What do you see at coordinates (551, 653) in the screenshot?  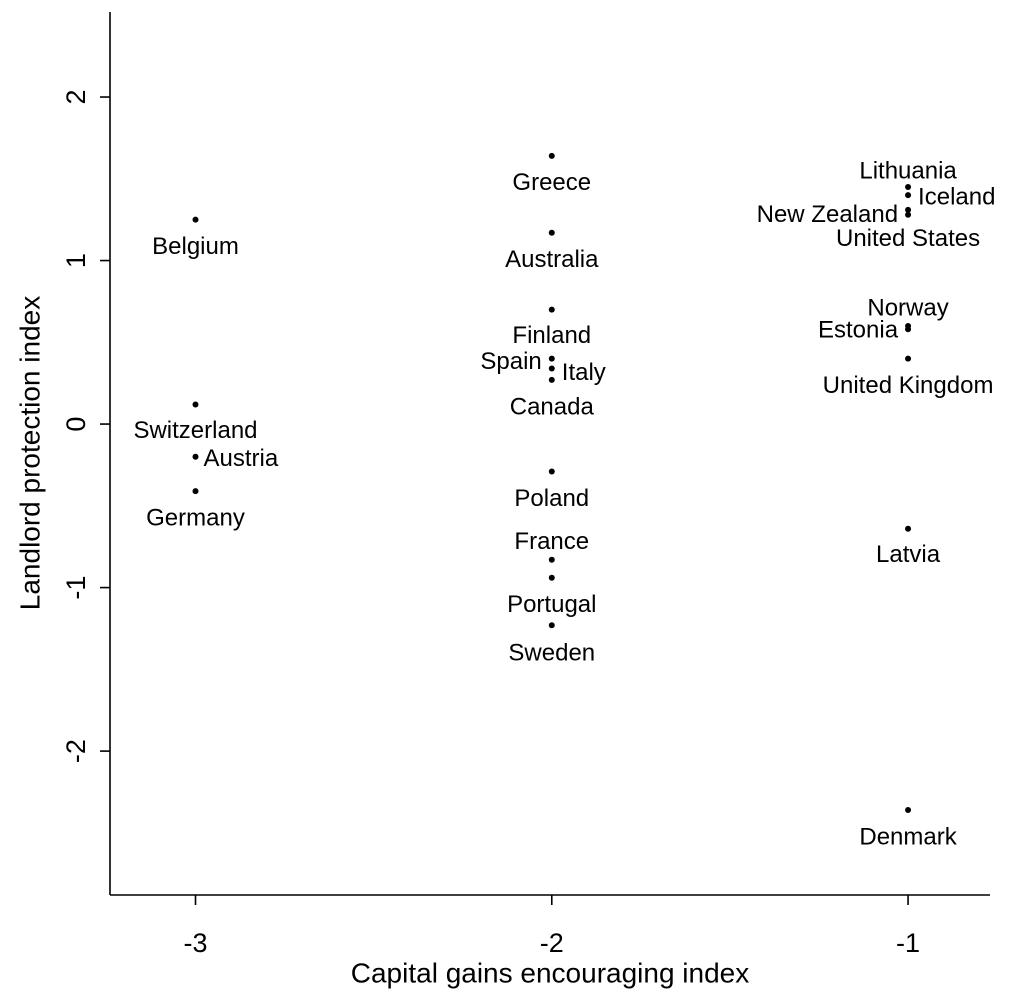 I see `point-label: Sweden` at bounding box center [551, 653].